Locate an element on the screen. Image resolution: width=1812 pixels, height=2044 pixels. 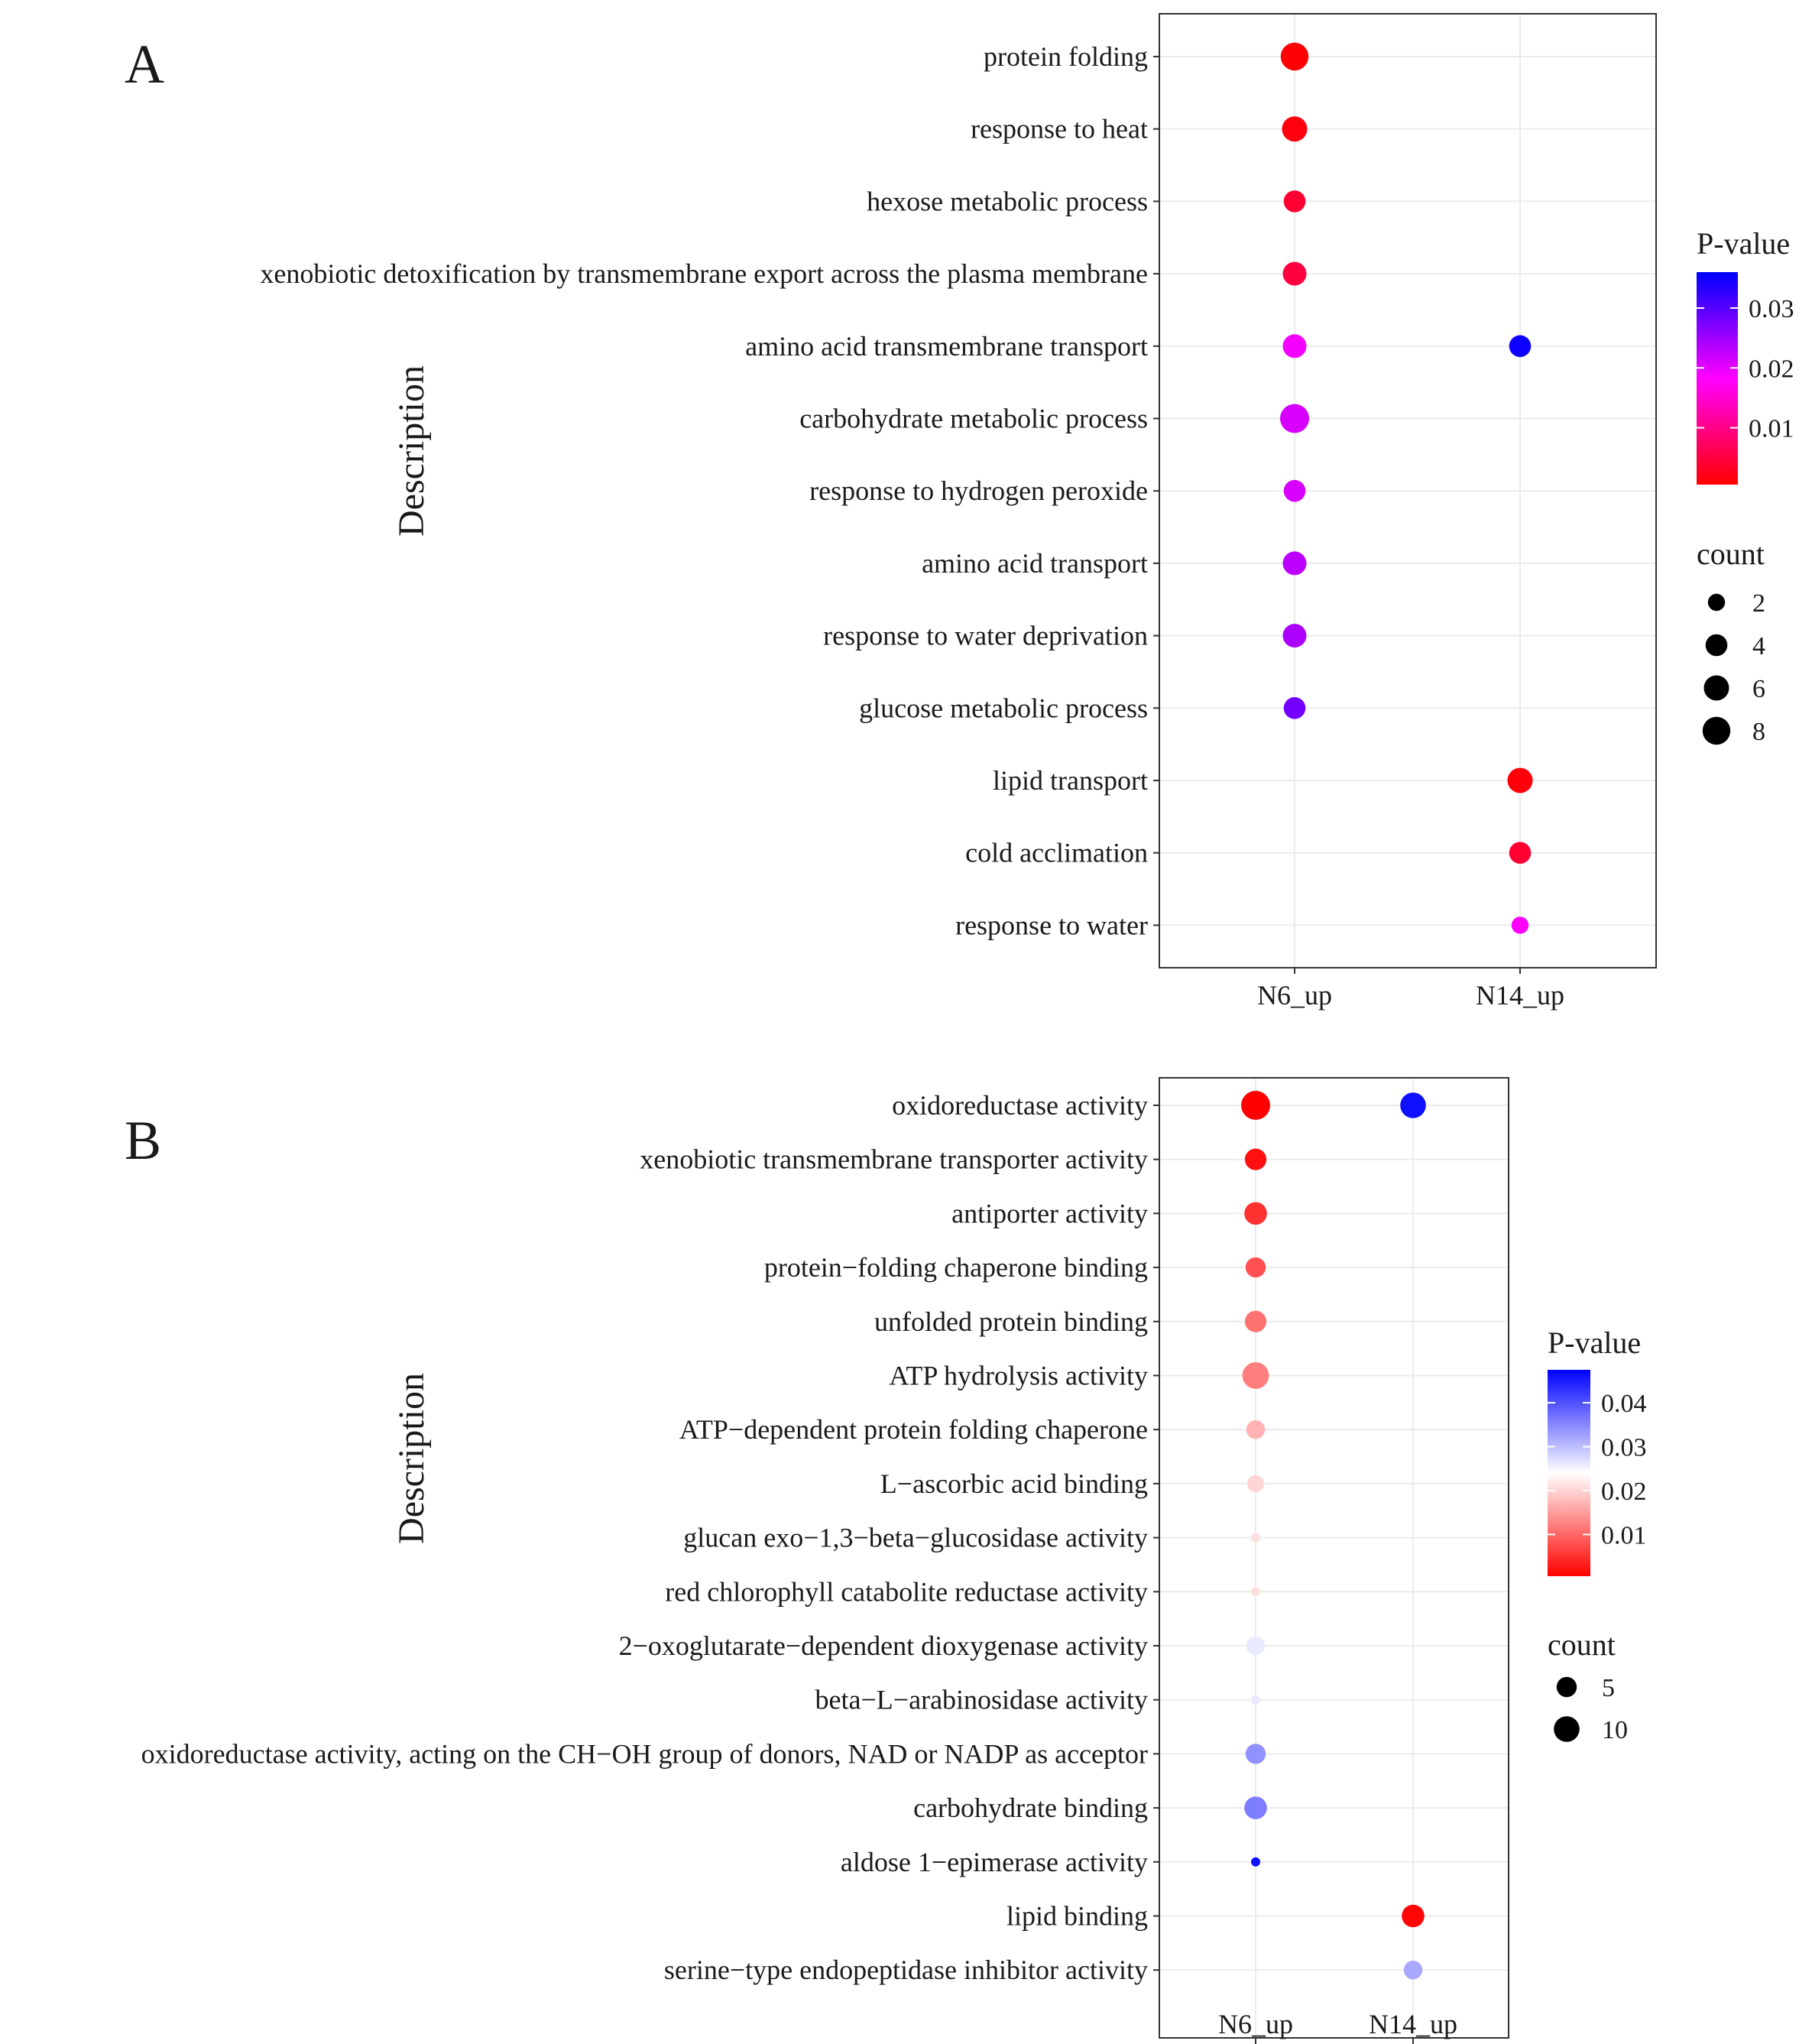
size-legend-label: 5 is located at coordinates (1608, 1688).